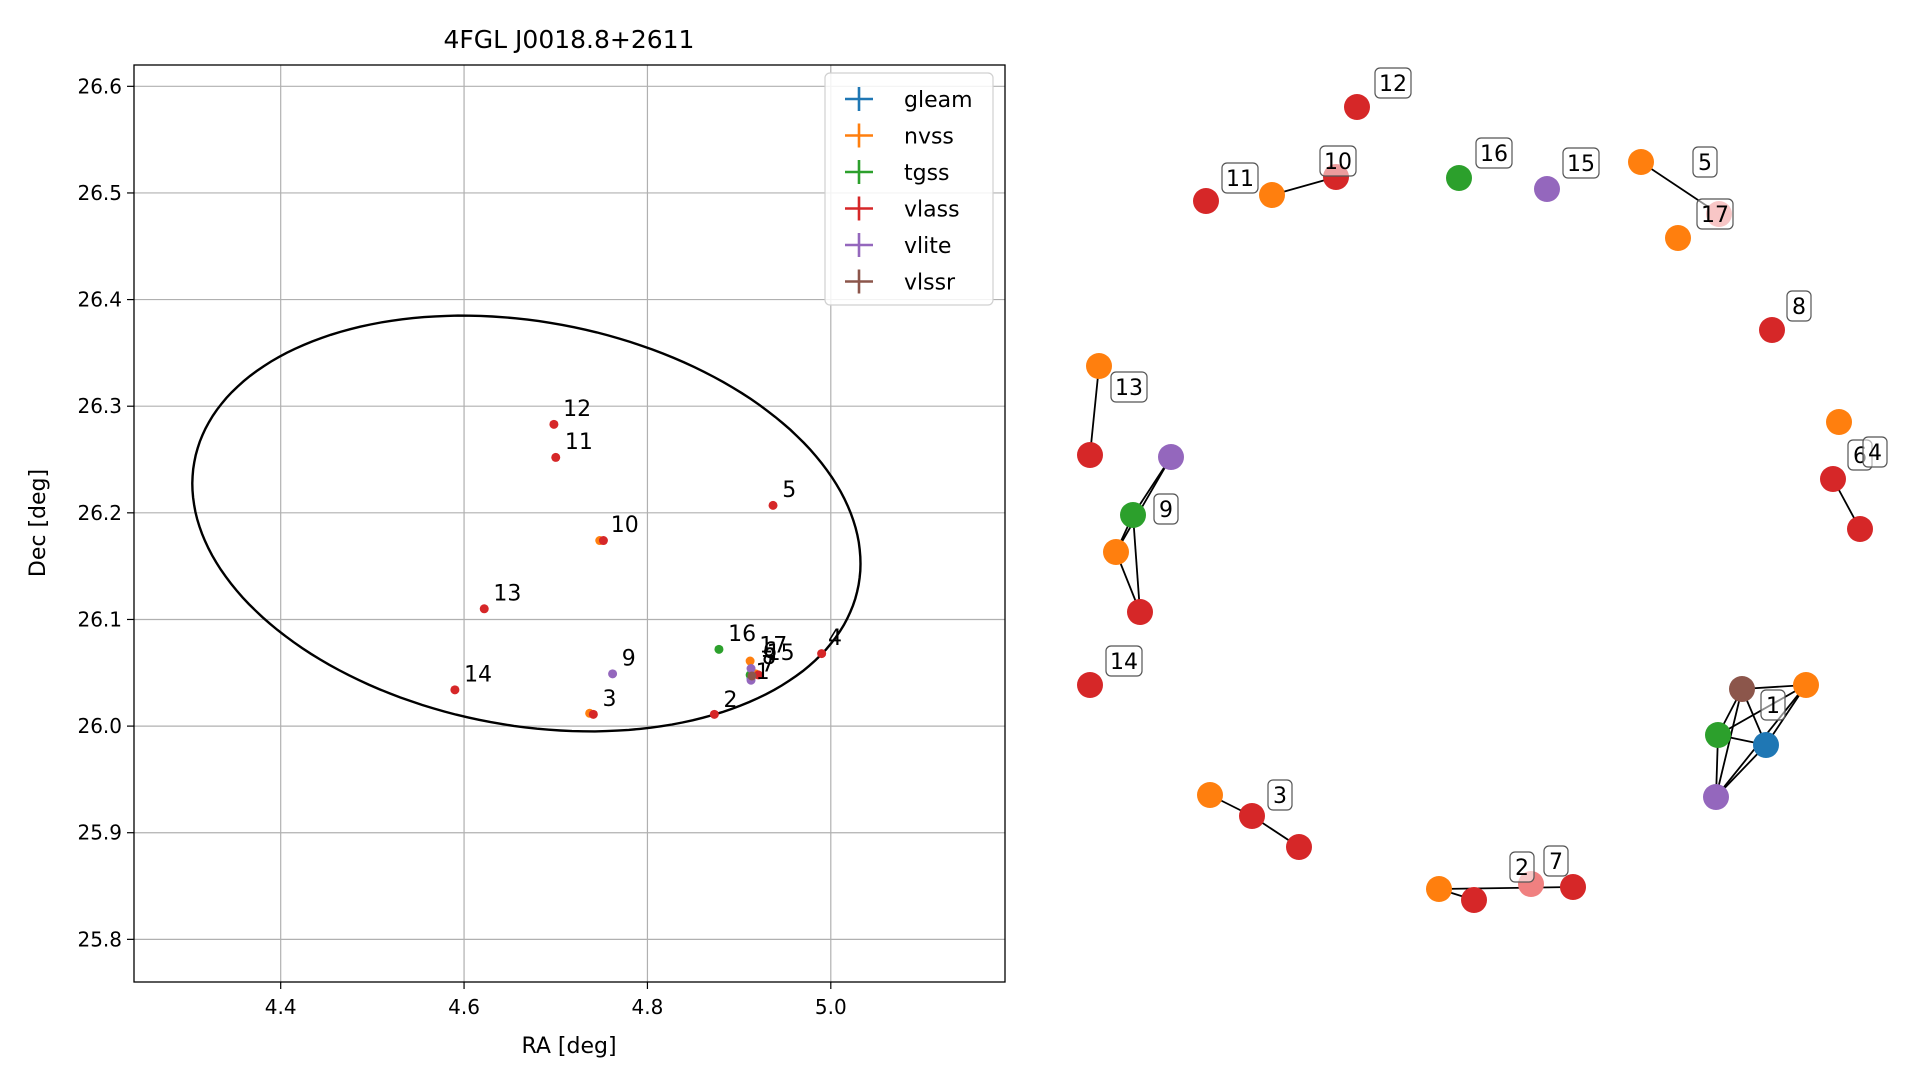 This screenshot has width=1919, height=1080. Describe the element at coordinates (638, 569) in the screenshot. I see `data-points` at that location.